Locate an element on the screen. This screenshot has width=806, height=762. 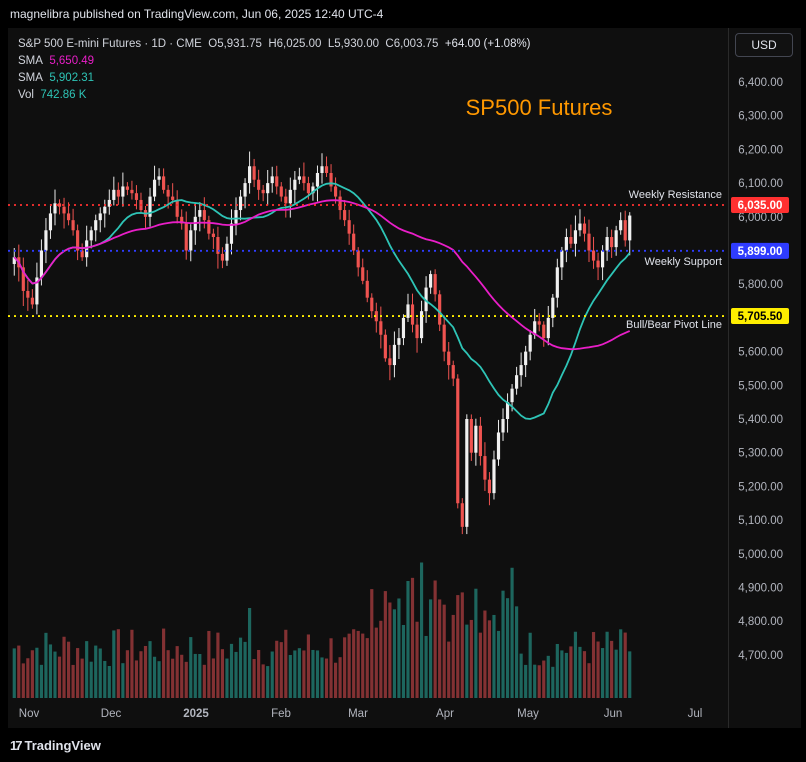
tradingview-logo: 17 TradingView is located at coordinates (55, 745).